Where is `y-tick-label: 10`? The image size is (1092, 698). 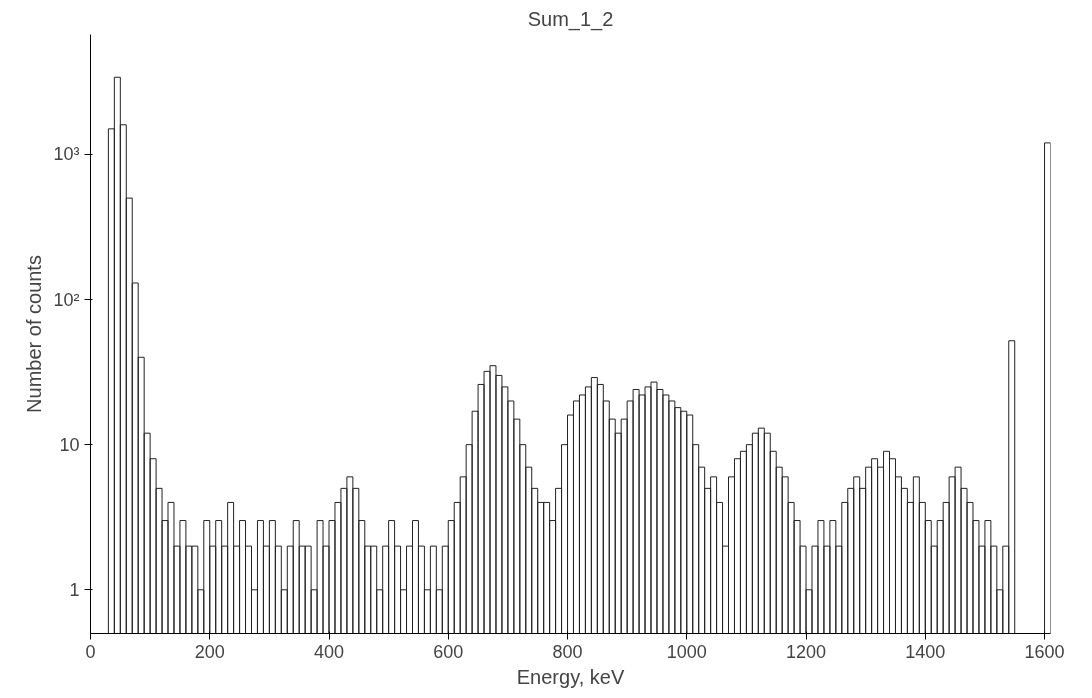
y-tick-label: 10 is located at coordinates (69, 444).